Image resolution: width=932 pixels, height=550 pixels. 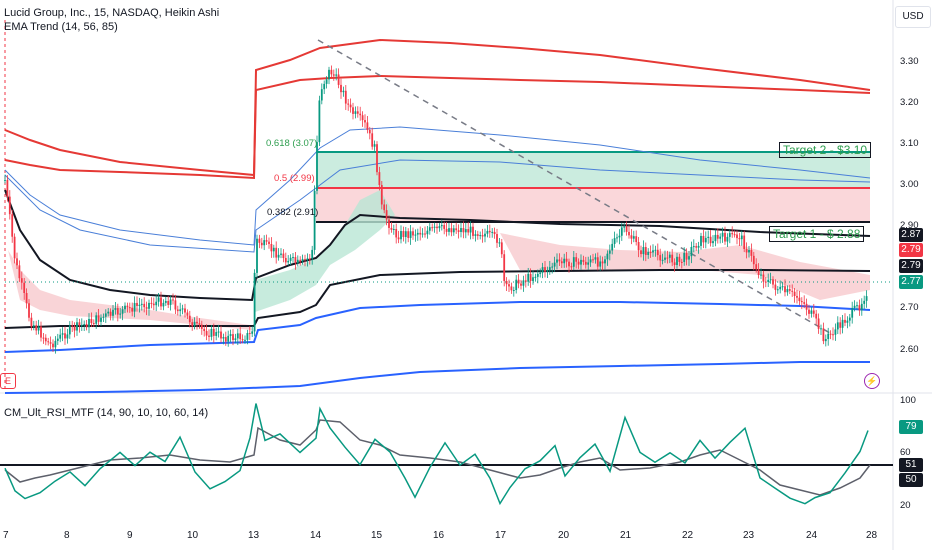 What do you see at coordinates (825, 150) in the screenshot?
I see `target-2-label: Target 2 - $3.10` at bounding box center [825, 150].